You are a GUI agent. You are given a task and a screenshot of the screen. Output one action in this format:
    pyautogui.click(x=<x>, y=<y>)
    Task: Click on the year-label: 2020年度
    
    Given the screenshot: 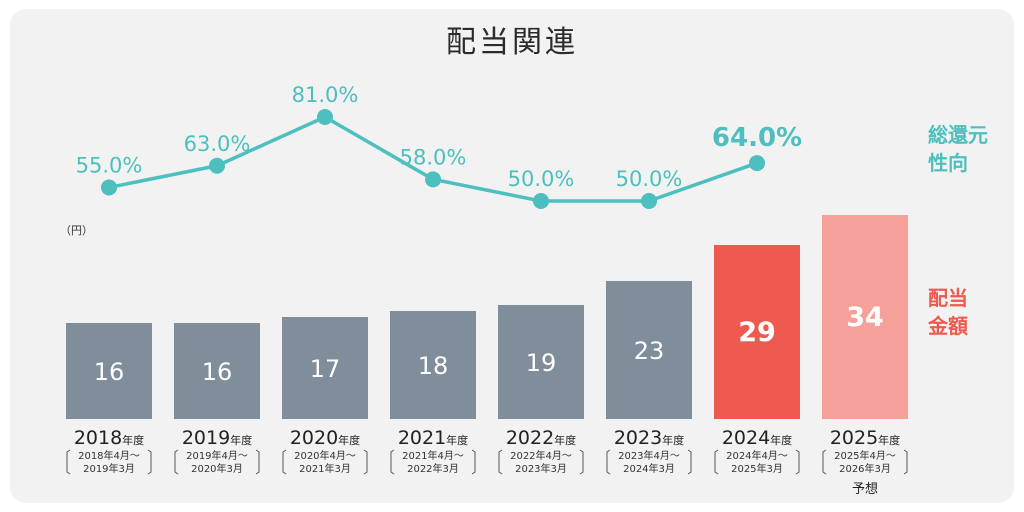 What is the action you would take?
    pyautogui.click(x=325, y=438)
    